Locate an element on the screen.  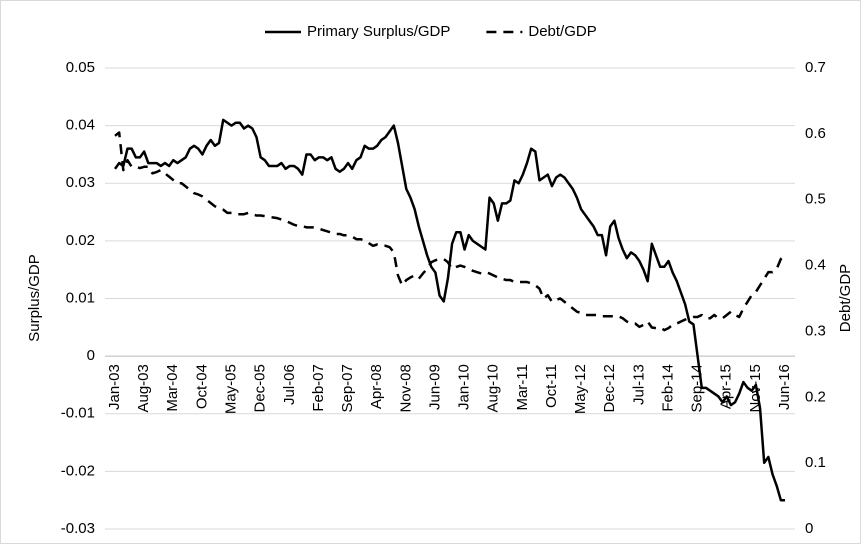
x-tick-label: Mar-11 is located at coordinates (522, 387).